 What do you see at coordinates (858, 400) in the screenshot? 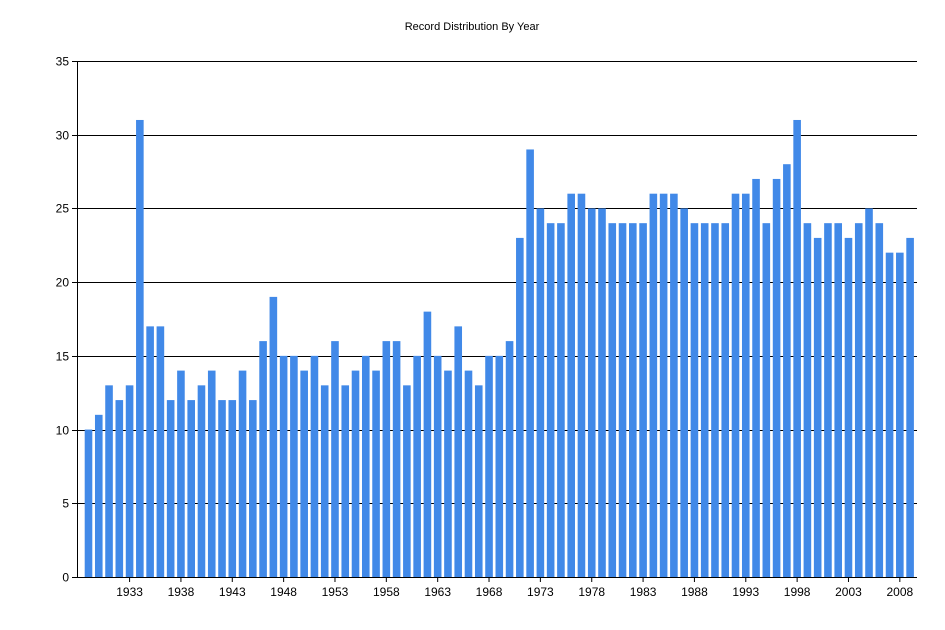
I see `bar-2004` at bounding box center [858, 400].